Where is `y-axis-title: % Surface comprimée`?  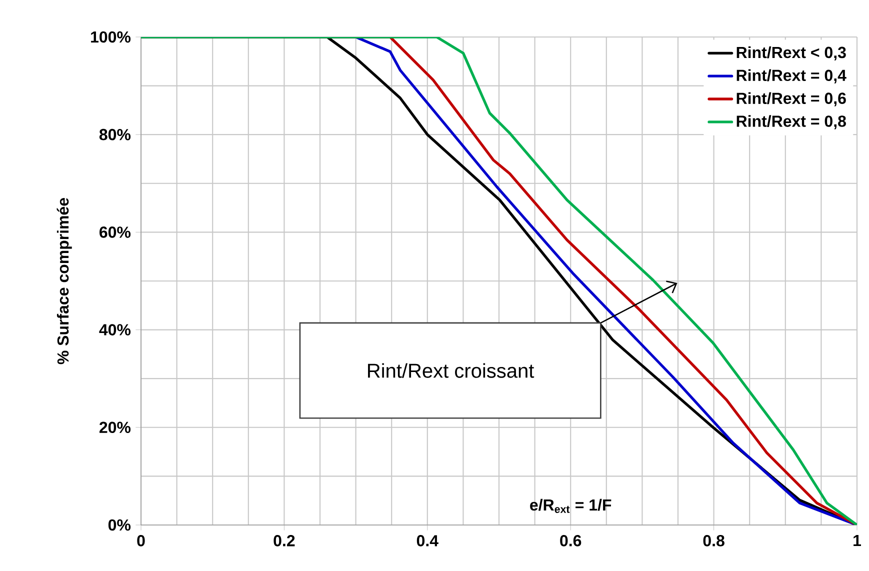
y-axis-title: % Surface comprimée is located at coordinates (64, 281).